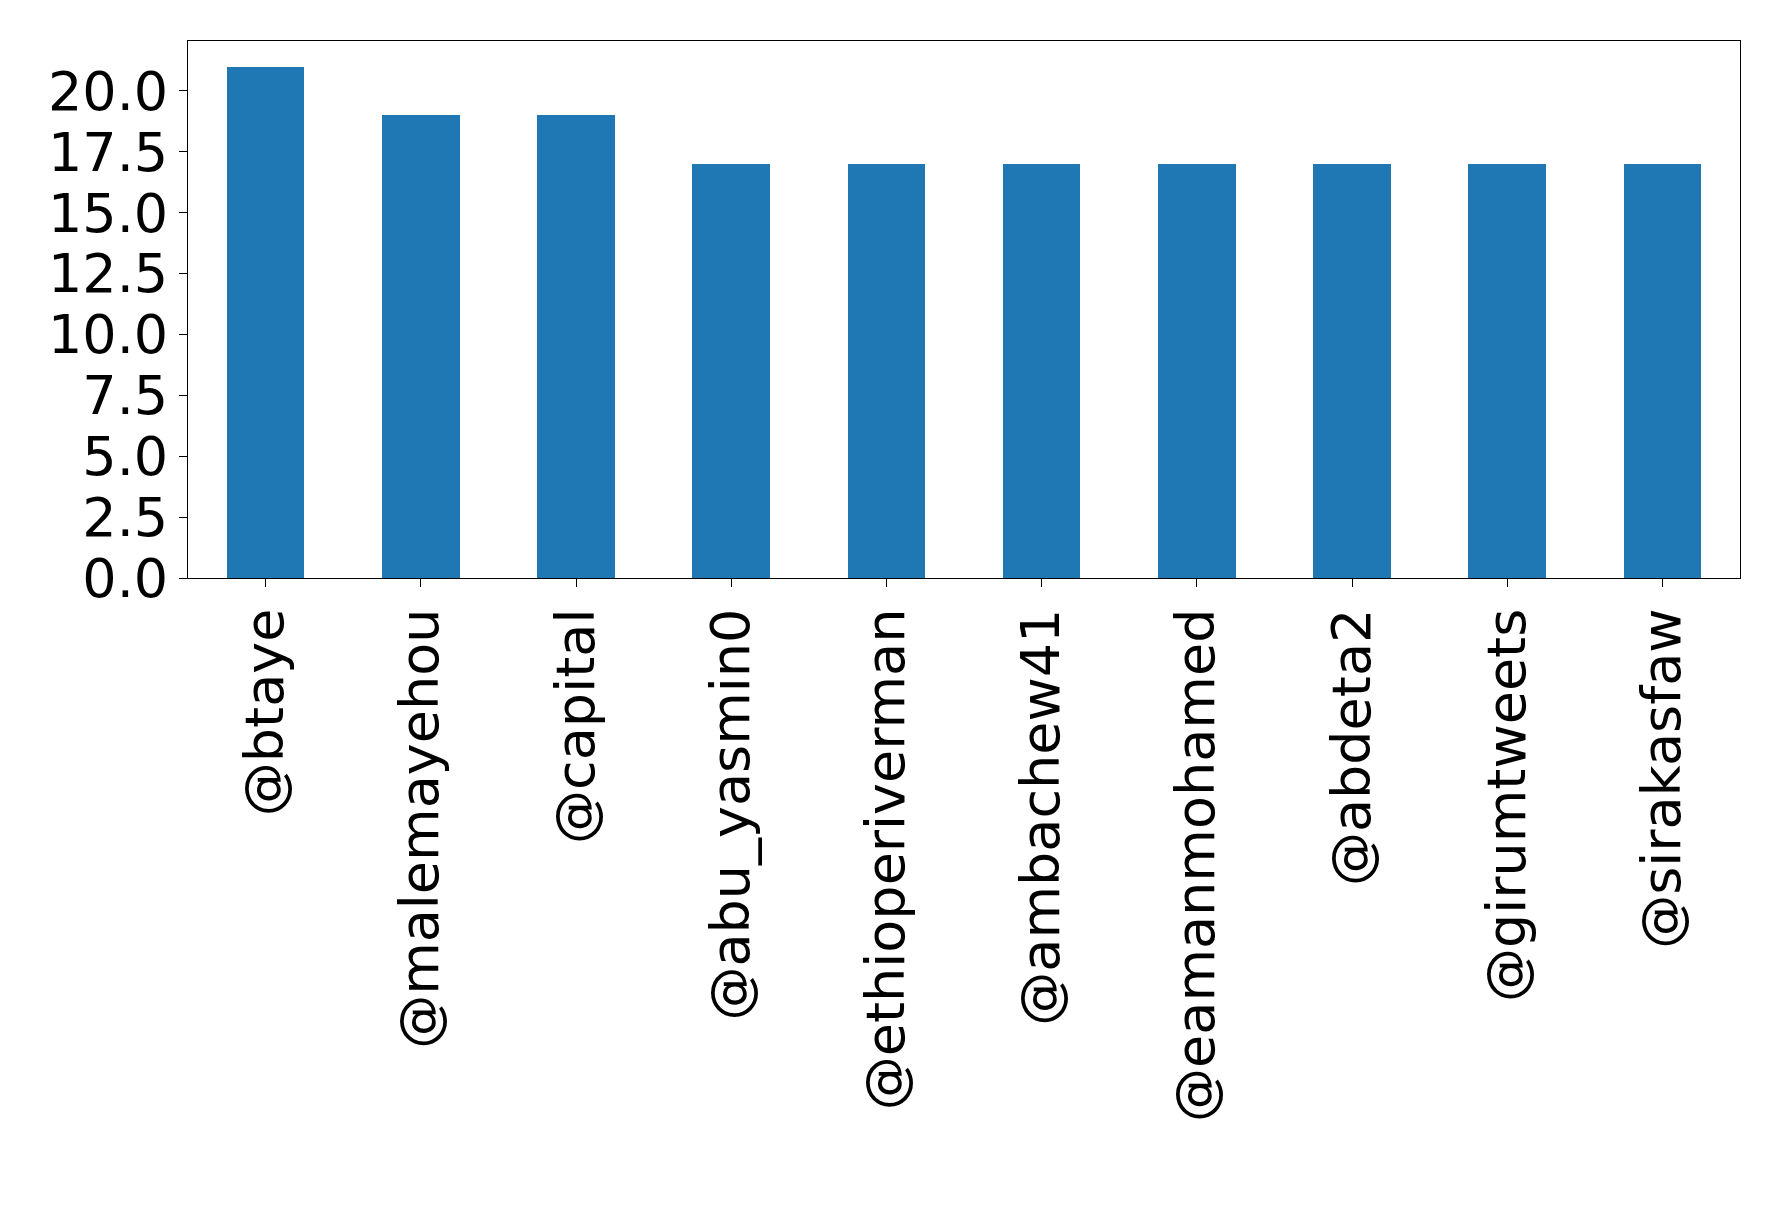 Image resolution: width=1778 pixels, height=1222 pixels. Describe the element at coordinates (1506, 805) in the screenshot. I see `x-tick-label: @girumtweets` at that location.